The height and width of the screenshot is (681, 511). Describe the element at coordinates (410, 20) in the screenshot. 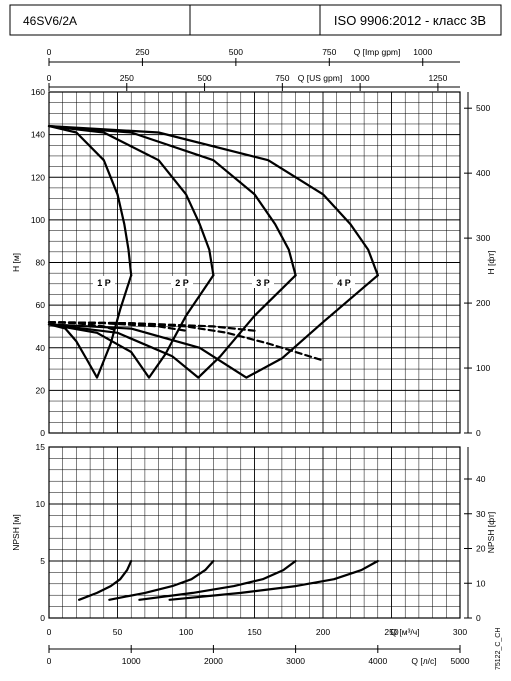

I see `iso-standard: ISO 9906:2012 - класс 3B` at that location.